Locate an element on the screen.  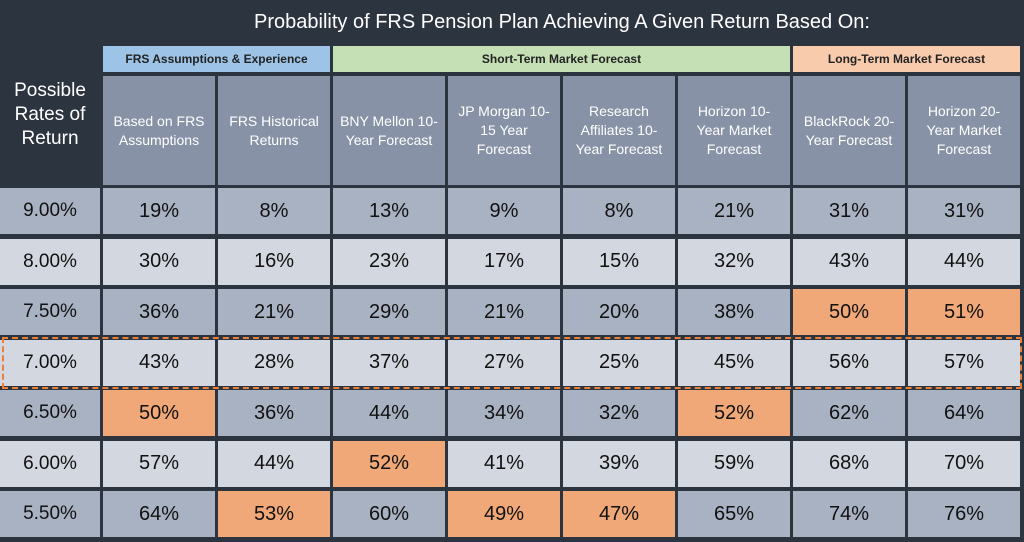
value-cell: 49% is located at coordinates (504, 514).